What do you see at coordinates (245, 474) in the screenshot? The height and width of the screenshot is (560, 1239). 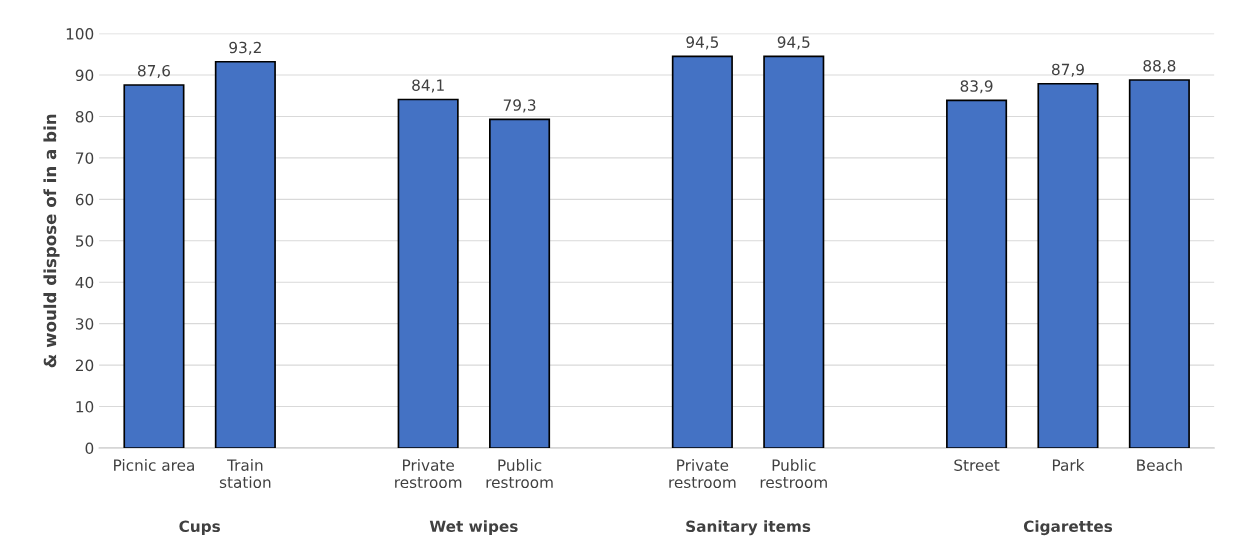 I see `x-tick-label: Train station` at bounding box center [245, 474].